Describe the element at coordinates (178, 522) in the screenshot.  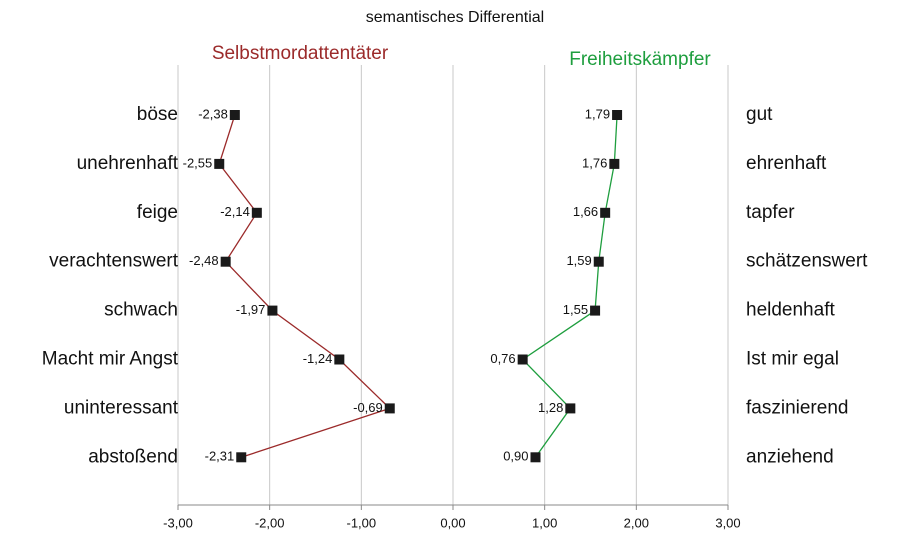
I see `x-tick-label: -3,00` at that location.